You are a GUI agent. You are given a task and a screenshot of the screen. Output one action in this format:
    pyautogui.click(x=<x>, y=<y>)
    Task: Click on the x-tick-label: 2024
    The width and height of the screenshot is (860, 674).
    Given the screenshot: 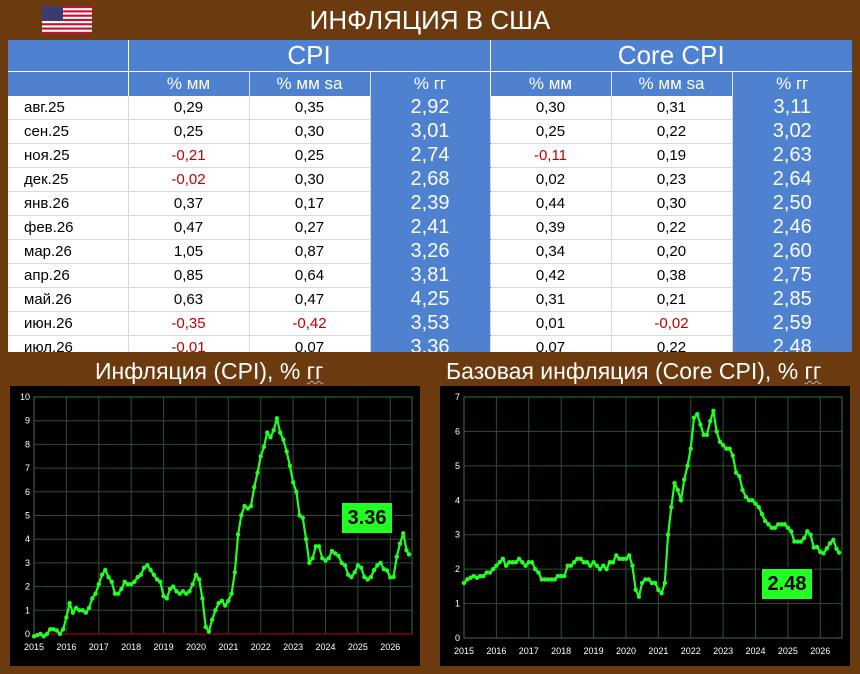 What is the action you would take?
    pyautogui.click(x=756, y=651)
    